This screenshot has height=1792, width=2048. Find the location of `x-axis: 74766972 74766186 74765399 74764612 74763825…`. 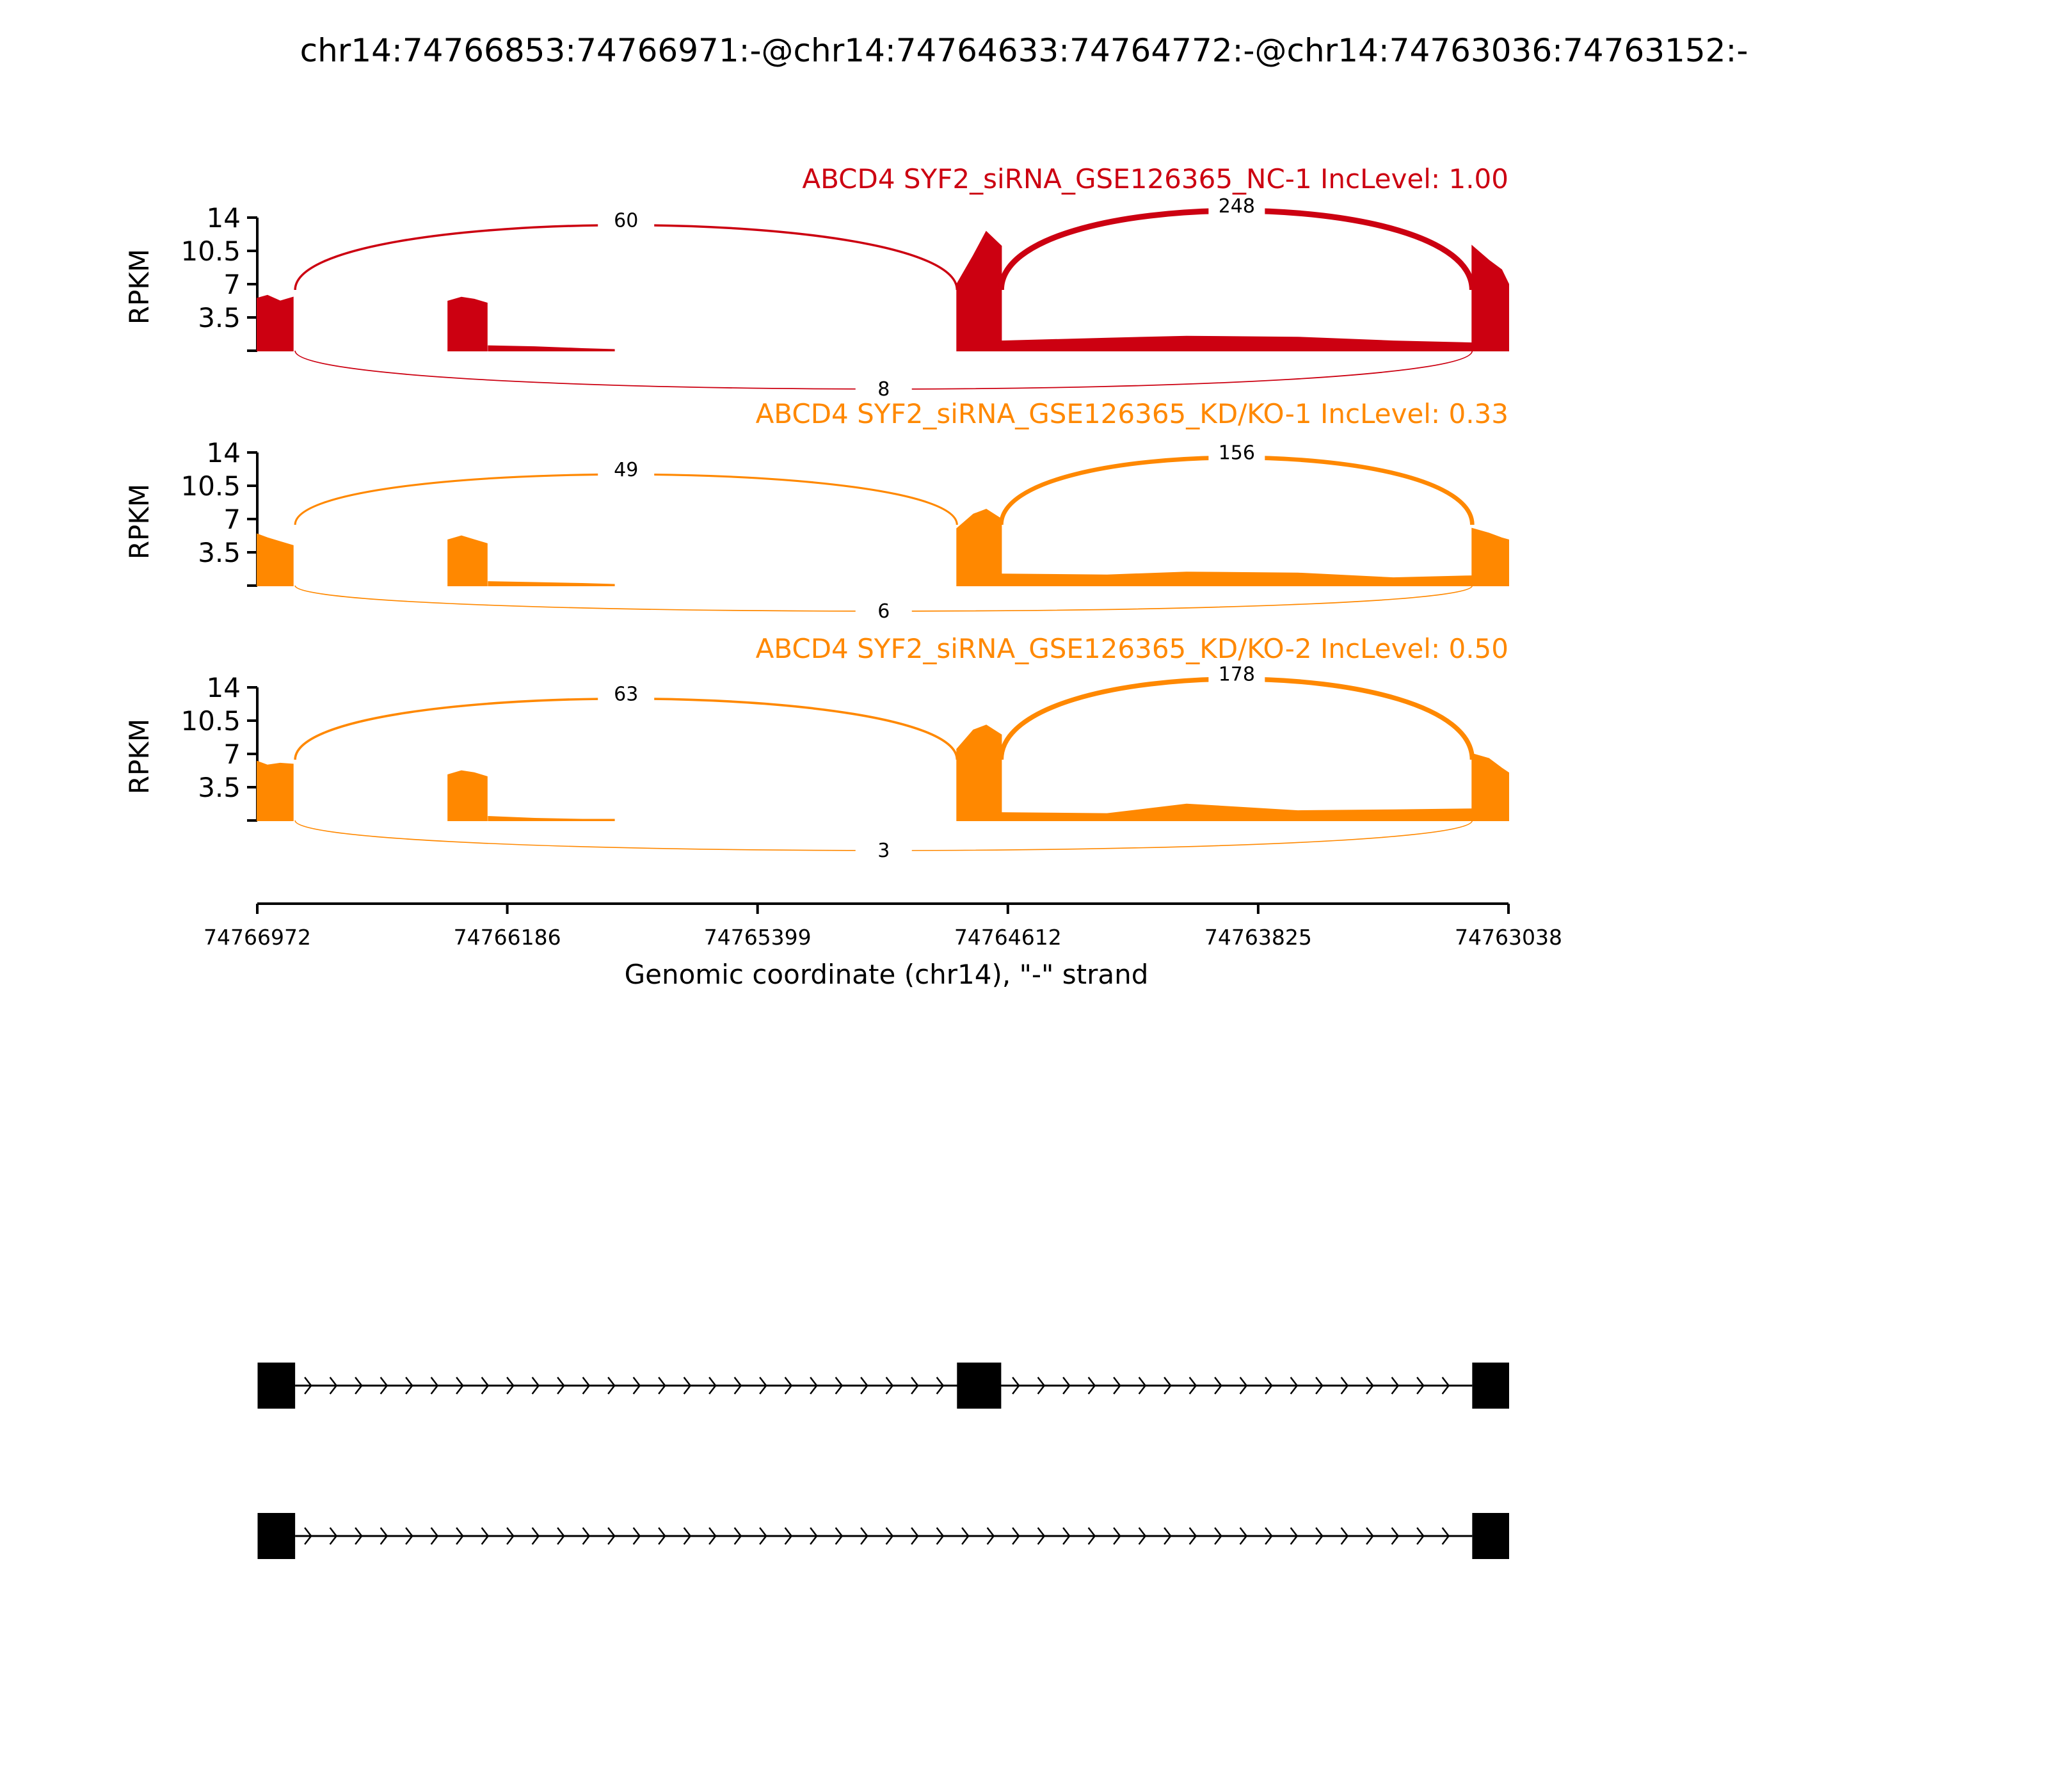

x-axis: 74766972 74766186 74765399 74764612 74763825… is located at coordinates (883, 926).